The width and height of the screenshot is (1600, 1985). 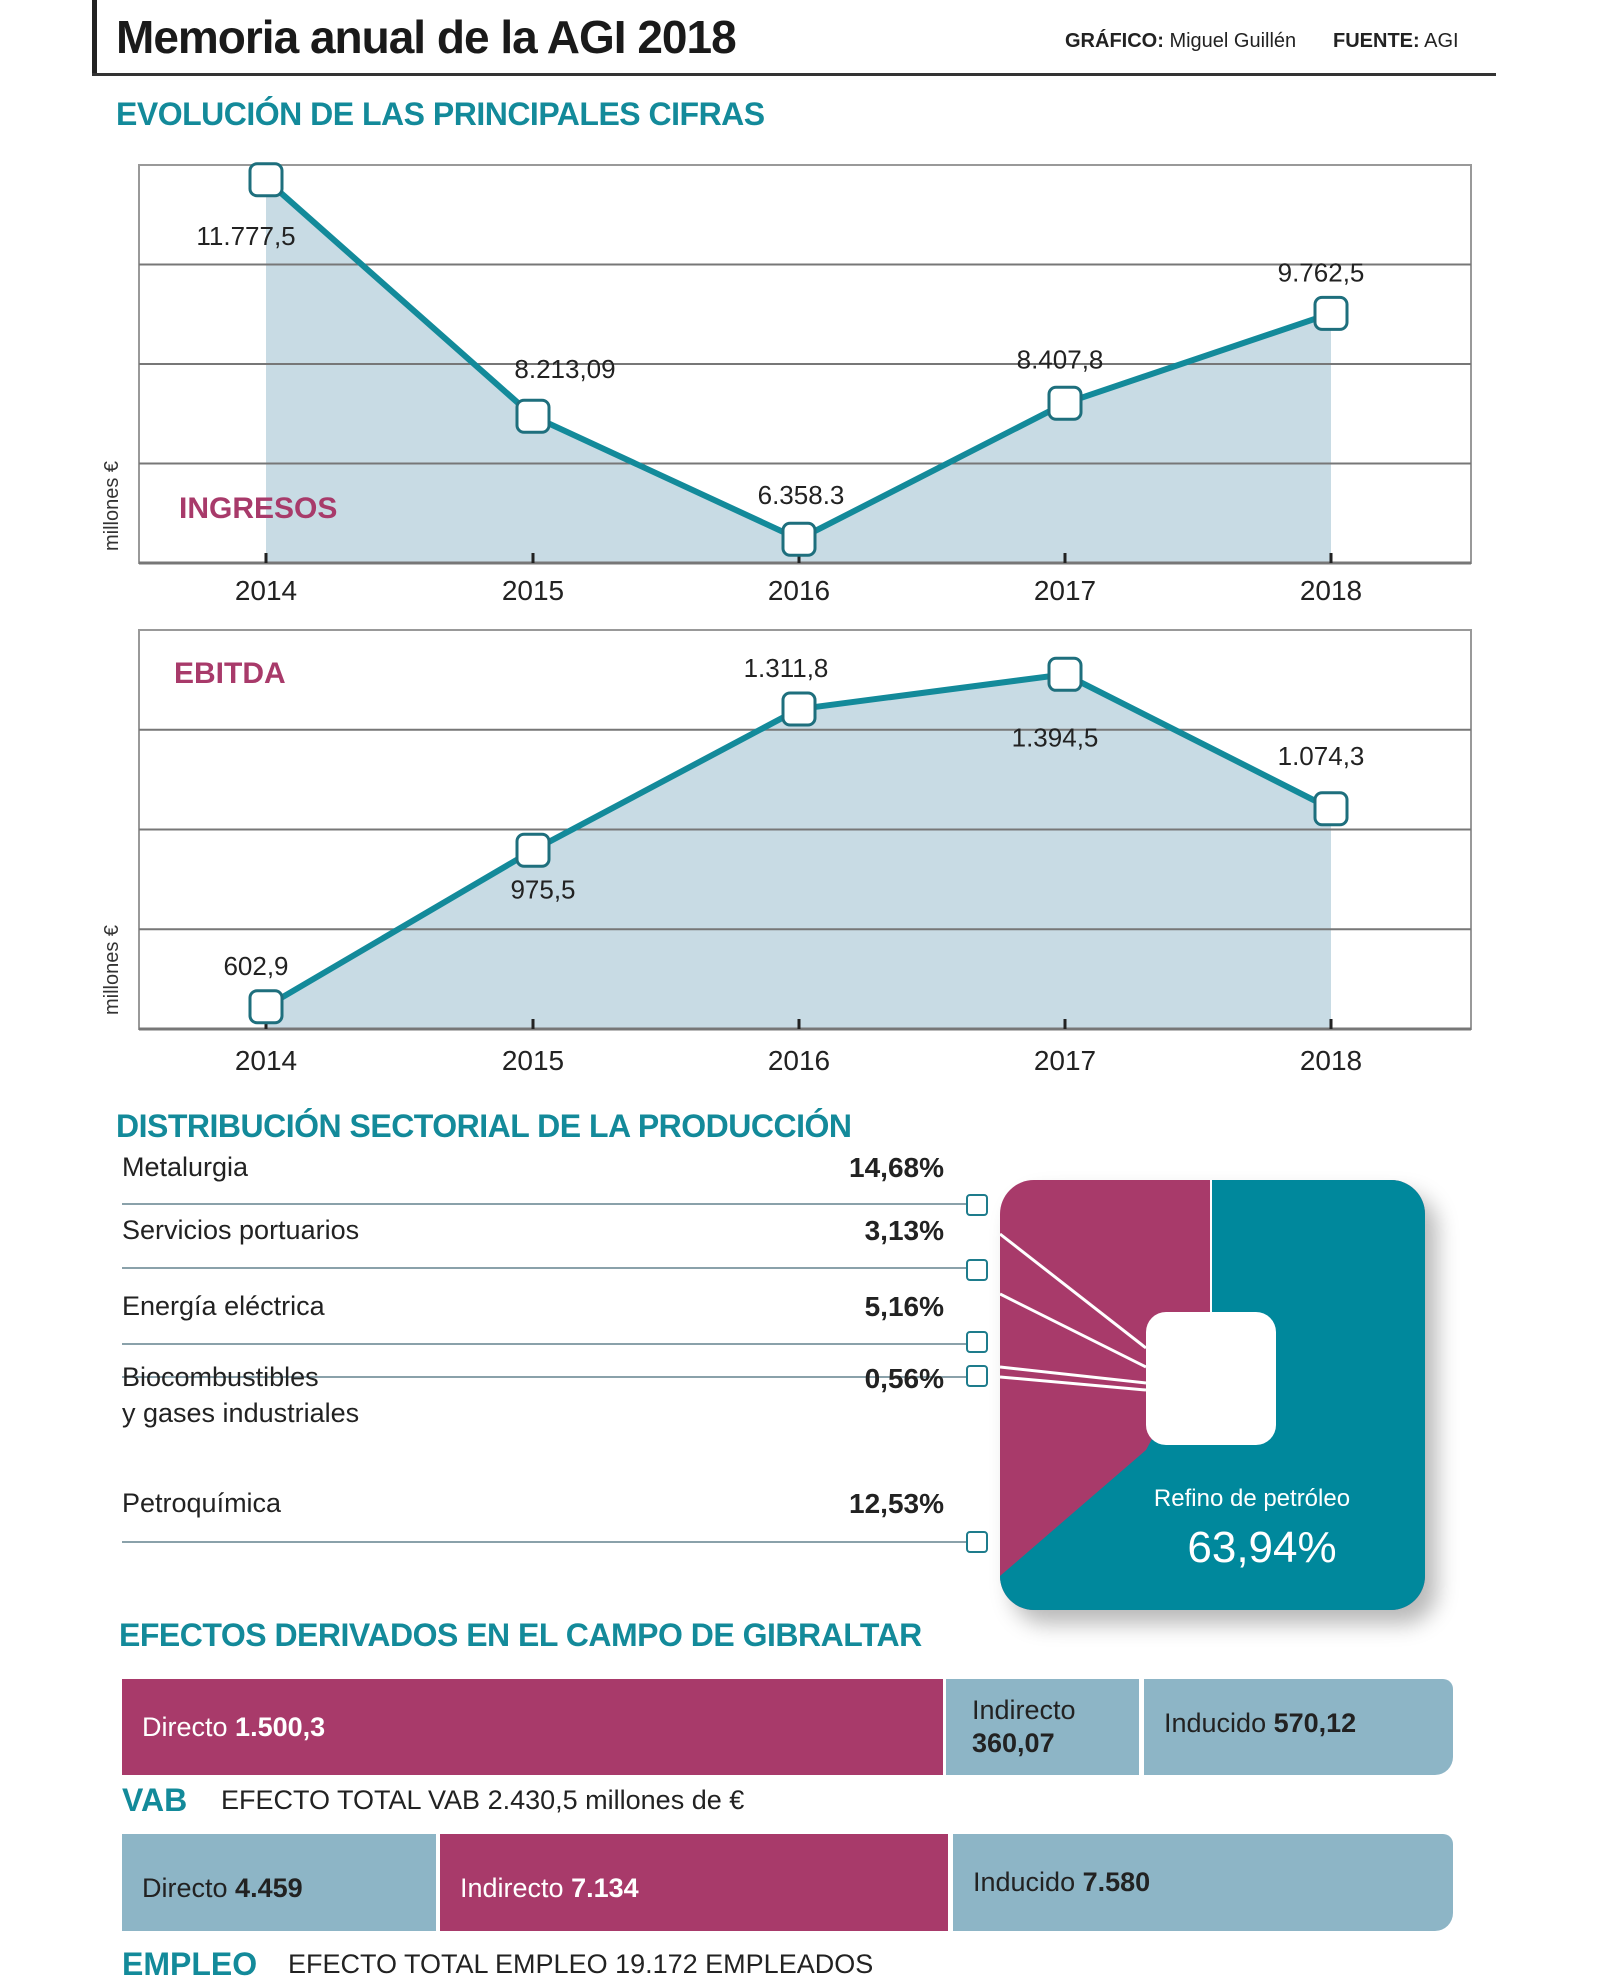 I want to click on chart-title: INGRESOS, so click(x=258, y=508).